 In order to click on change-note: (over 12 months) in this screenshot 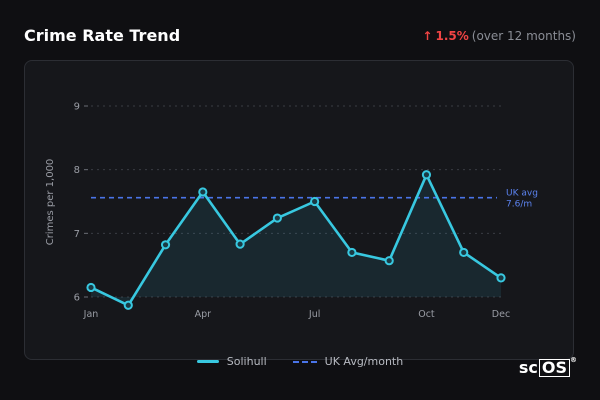, I will do `click(523, 36)`.